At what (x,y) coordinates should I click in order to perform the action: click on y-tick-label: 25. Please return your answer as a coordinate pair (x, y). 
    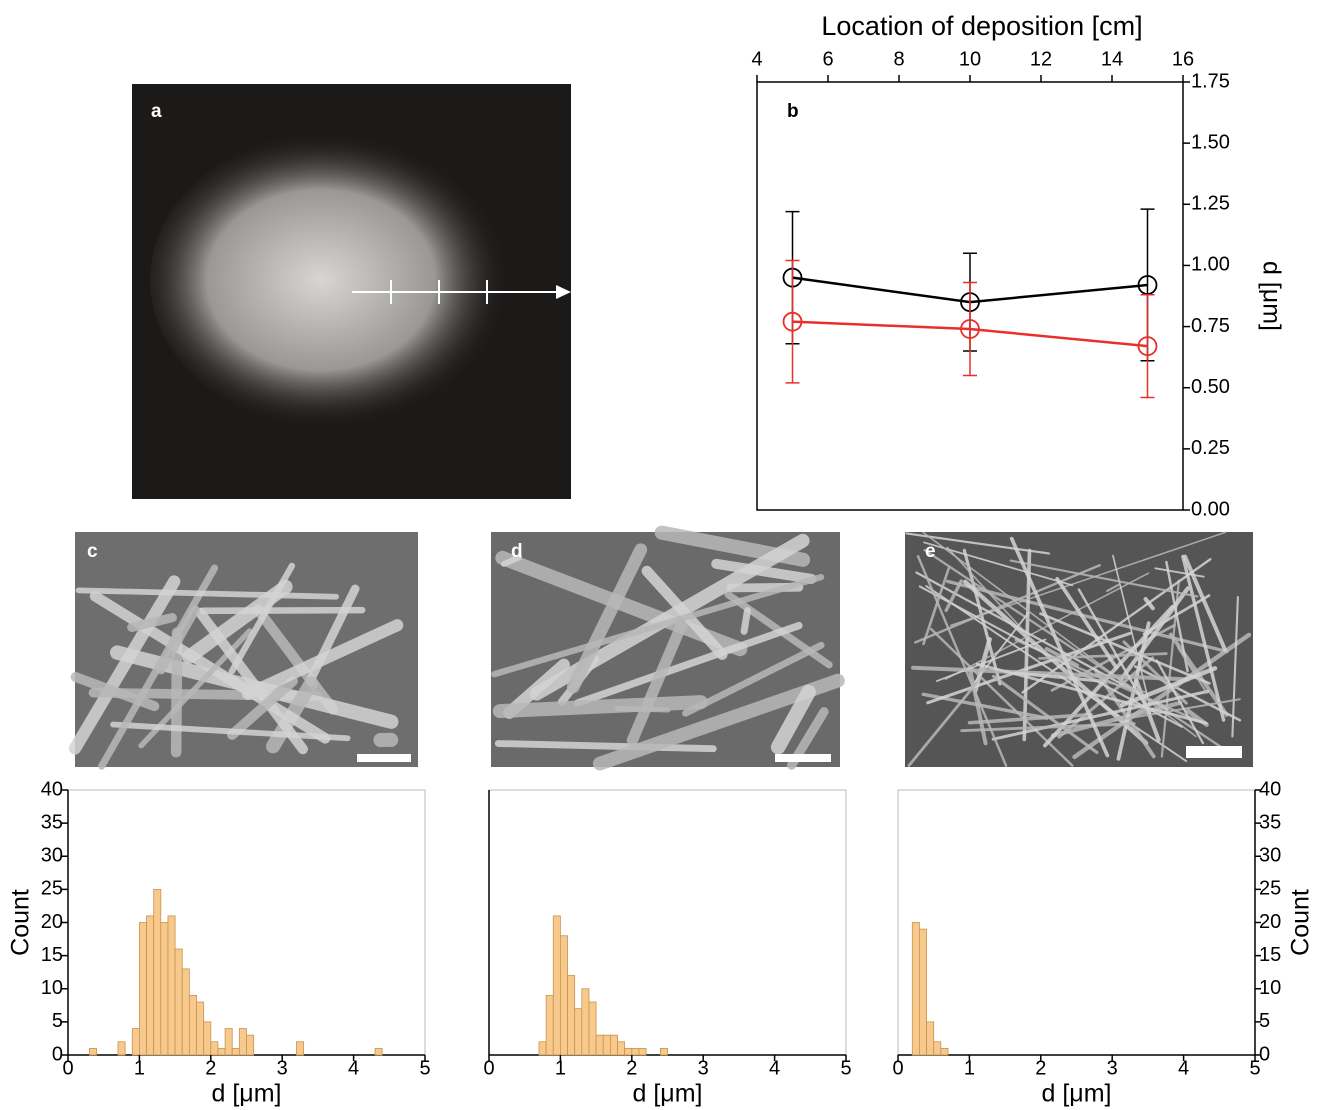
    Looking at the image, I should click on (1270, 889).